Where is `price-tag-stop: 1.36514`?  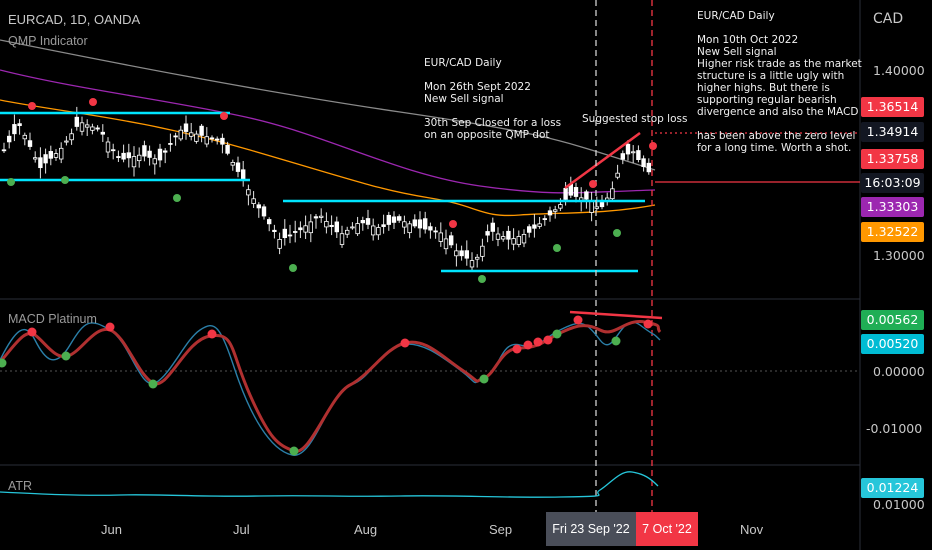 price-tag-stop: 1.36514 is located at coordinates (892, 107).